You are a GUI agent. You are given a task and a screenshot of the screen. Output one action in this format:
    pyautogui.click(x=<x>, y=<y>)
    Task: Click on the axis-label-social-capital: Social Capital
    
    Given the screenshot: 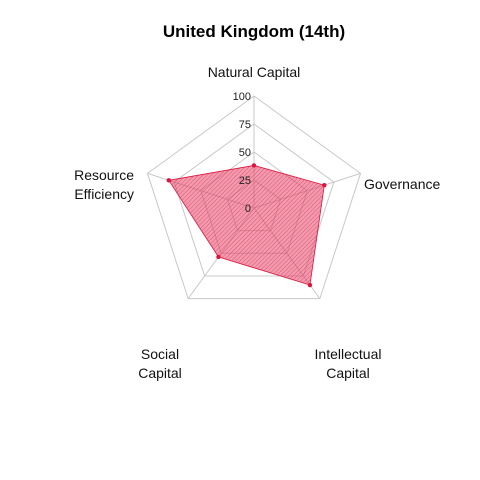 What is the action you would take?
    pyautogui.click(x=160, y=363)
    